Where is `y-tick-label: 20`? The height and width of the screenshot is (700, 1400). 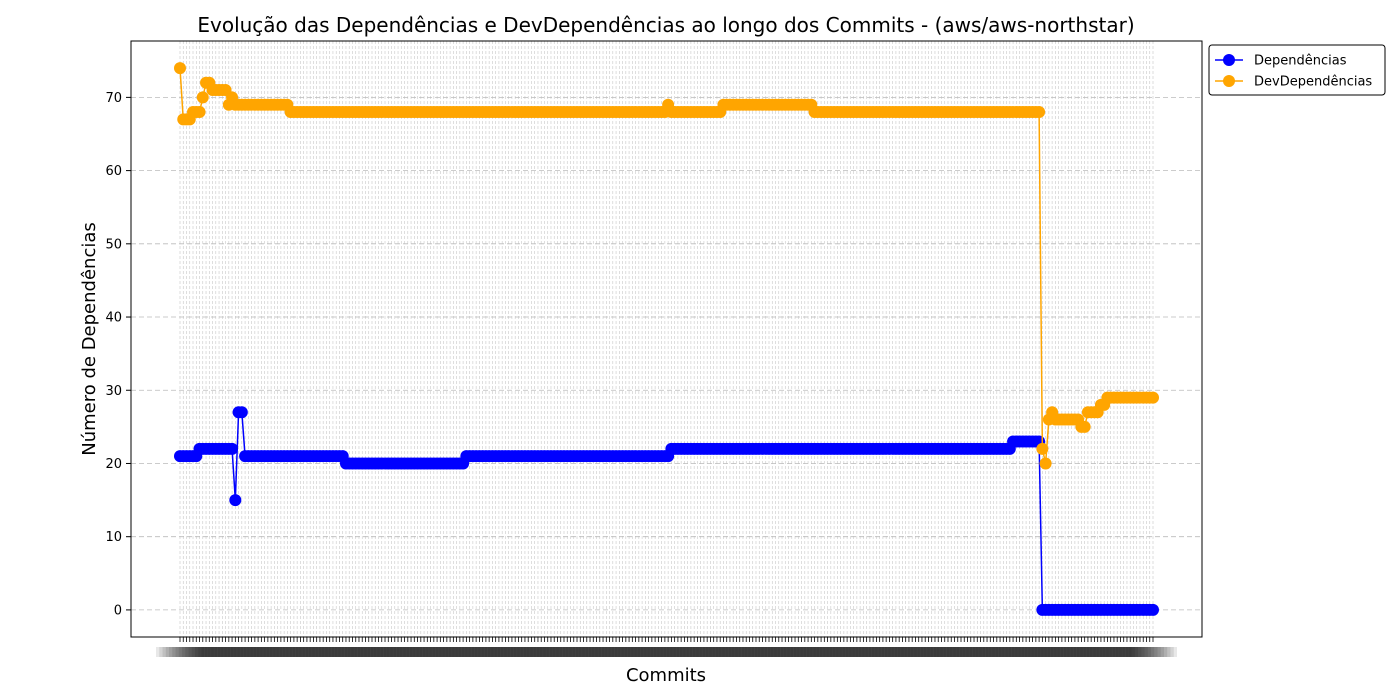 y-tick-label: 20 is located at coordinates (113, 464).